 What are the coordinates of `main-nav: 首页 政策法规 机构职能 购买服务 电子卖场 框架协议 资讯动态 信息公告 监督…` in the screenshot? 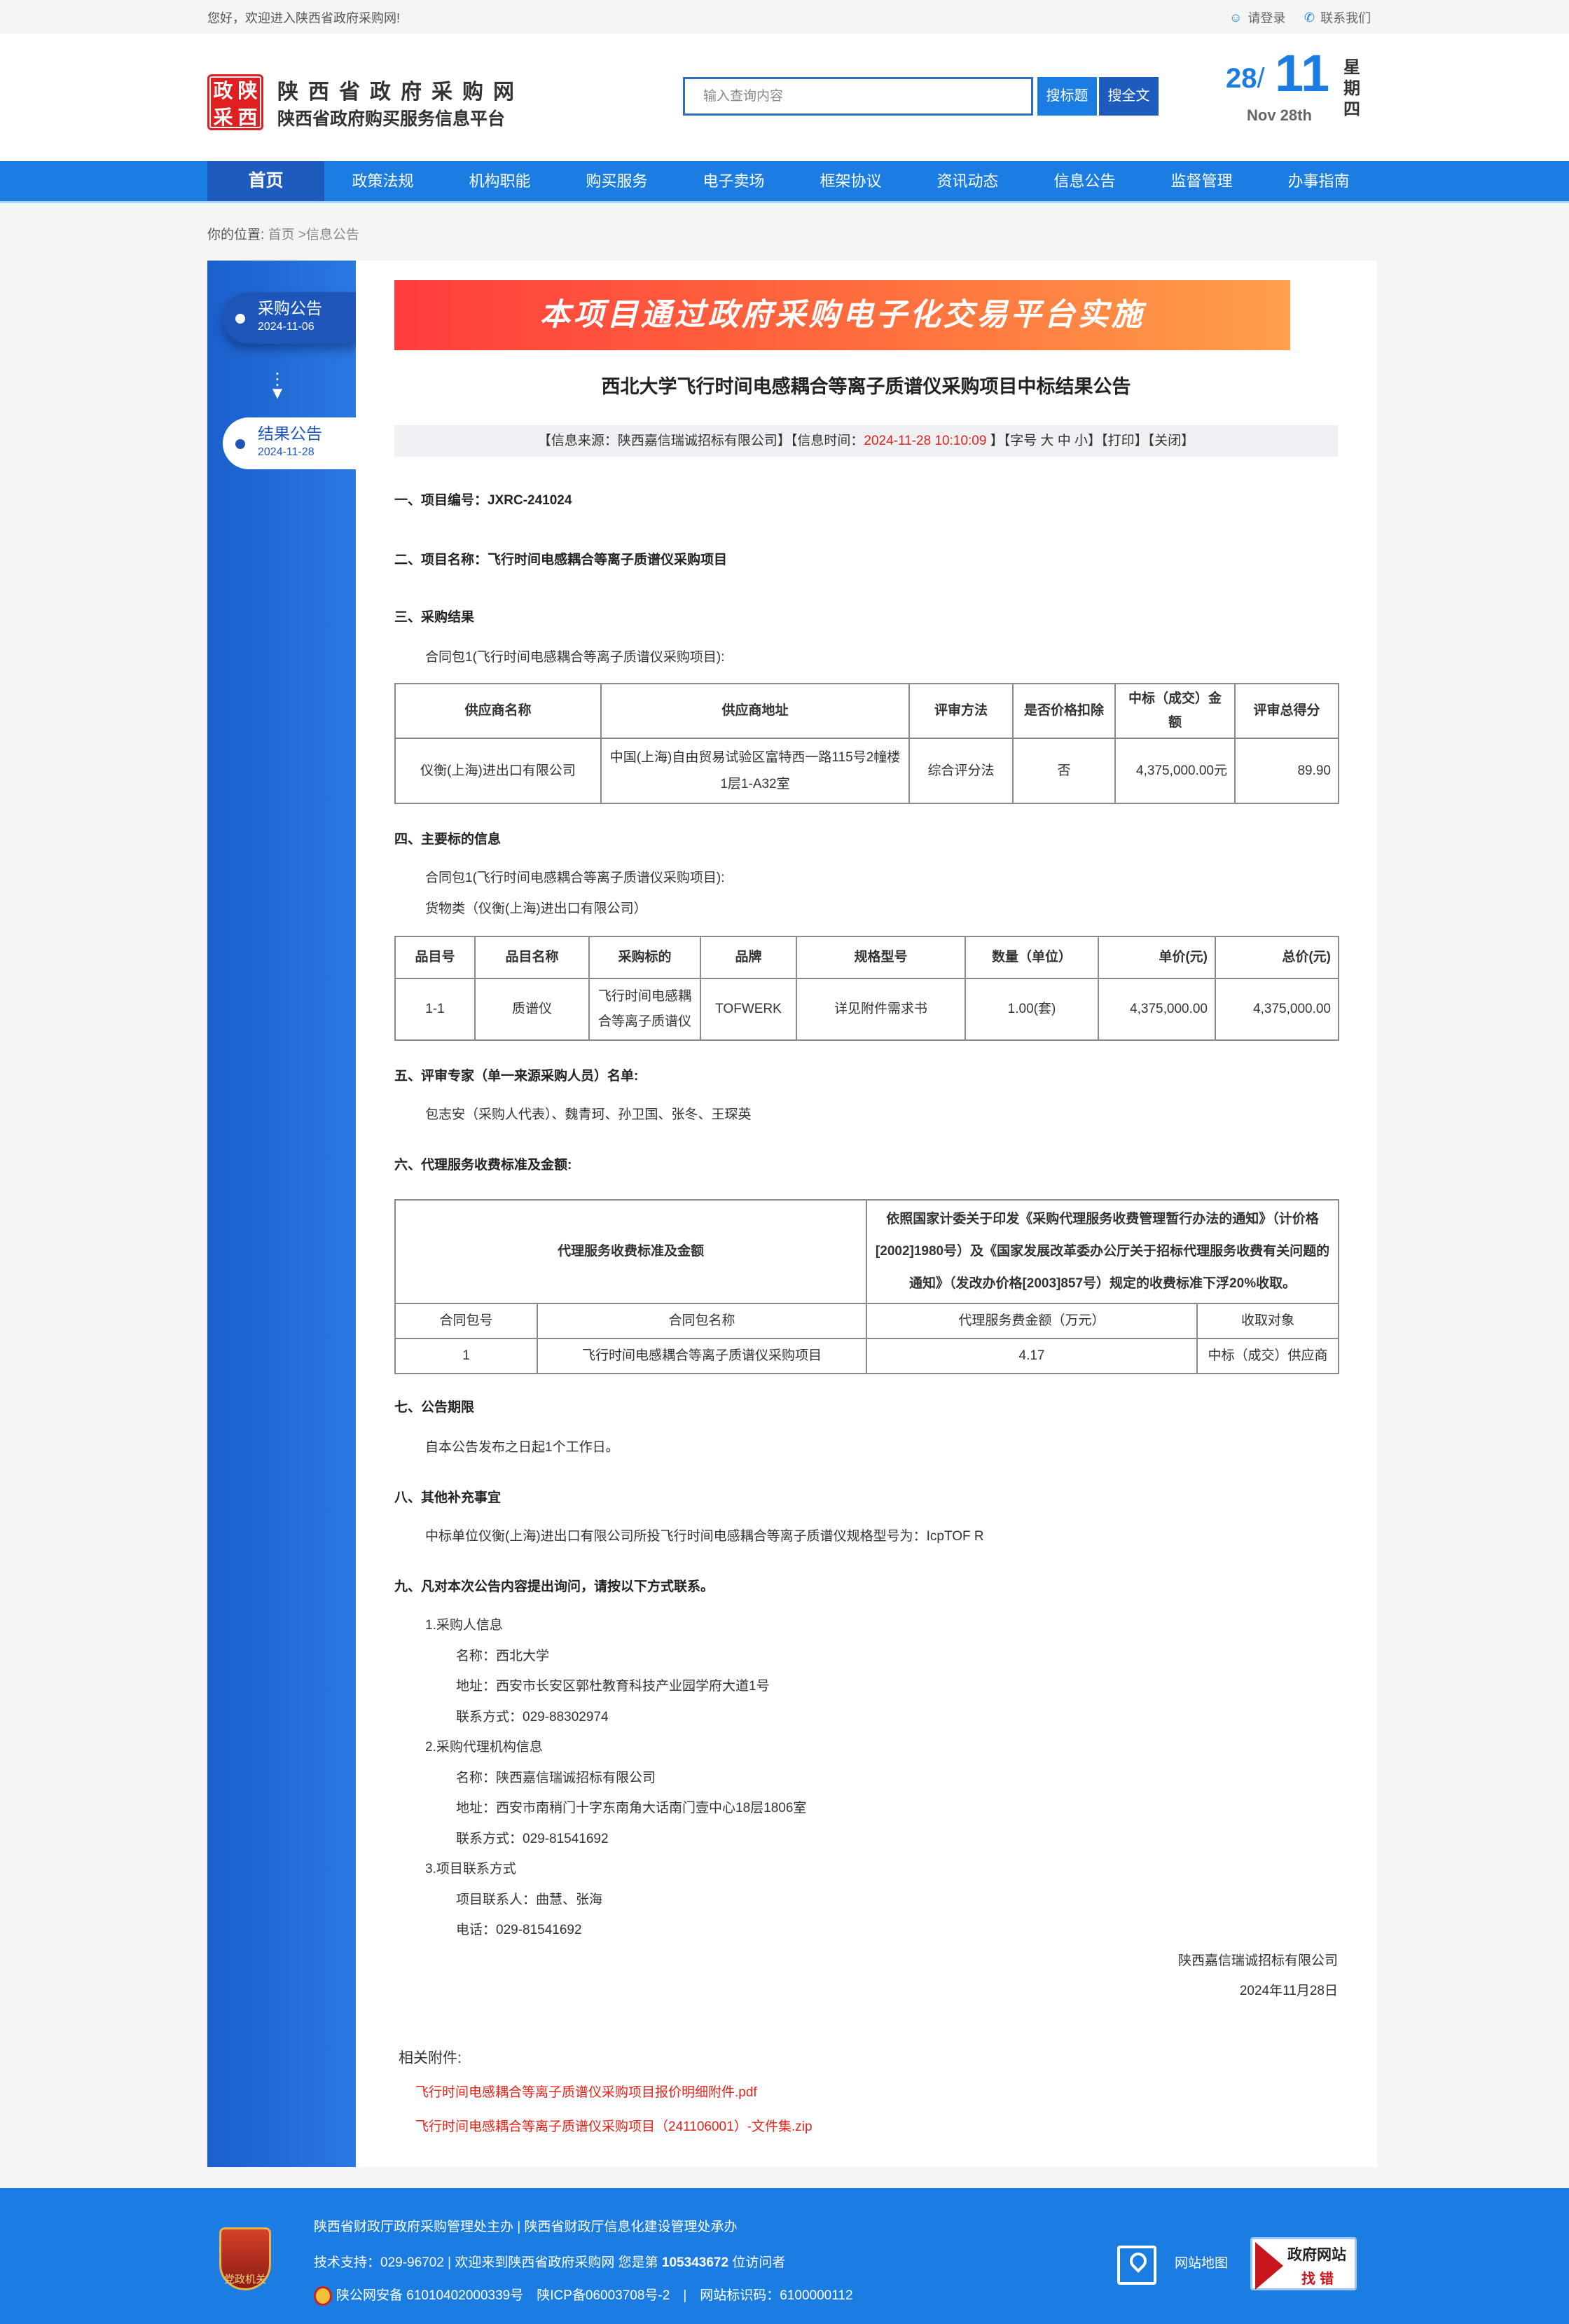 It's located at (784, 182).